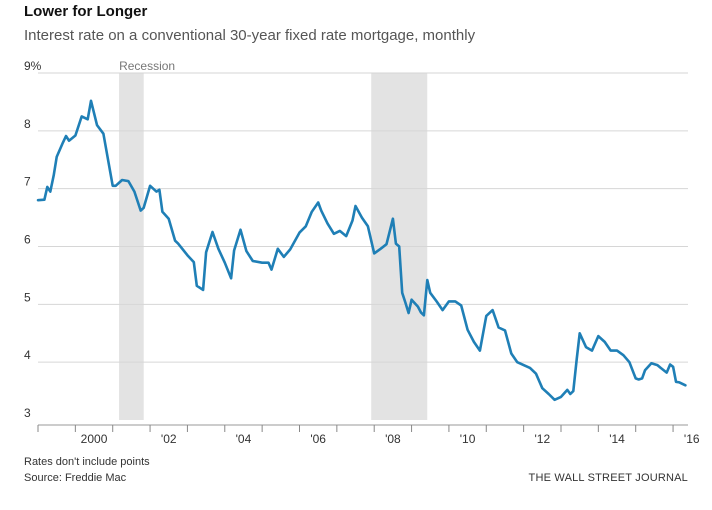  Describe the element at coordinates (692, 439) in the screenshot. I see `x-tick-label: '16` at that location.